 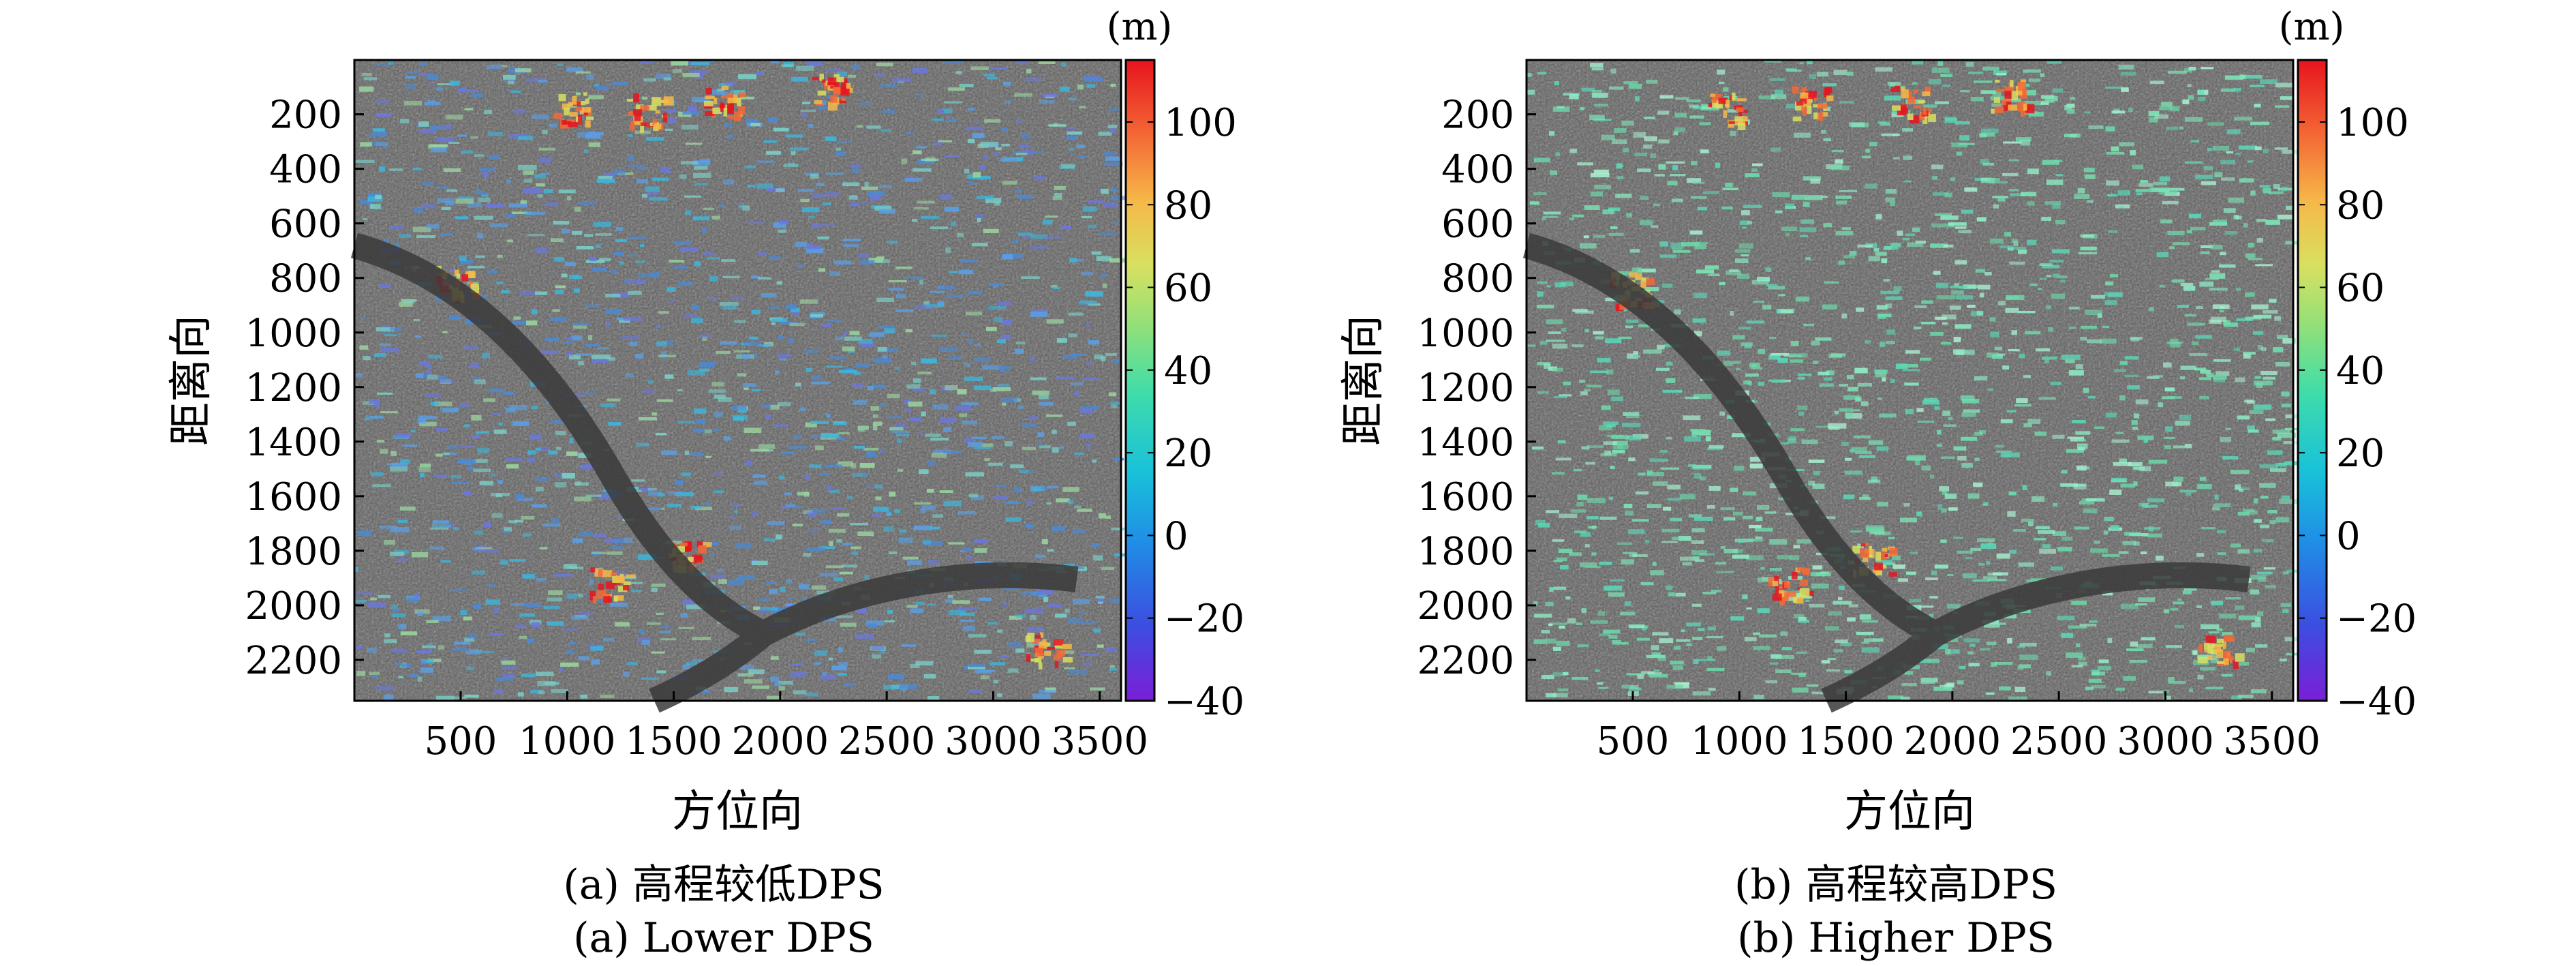 What do you see at coordinates (191, 380) in the screenshot?
I see `y-axis-label-a: 距离向` at bounding box center [191, 380].